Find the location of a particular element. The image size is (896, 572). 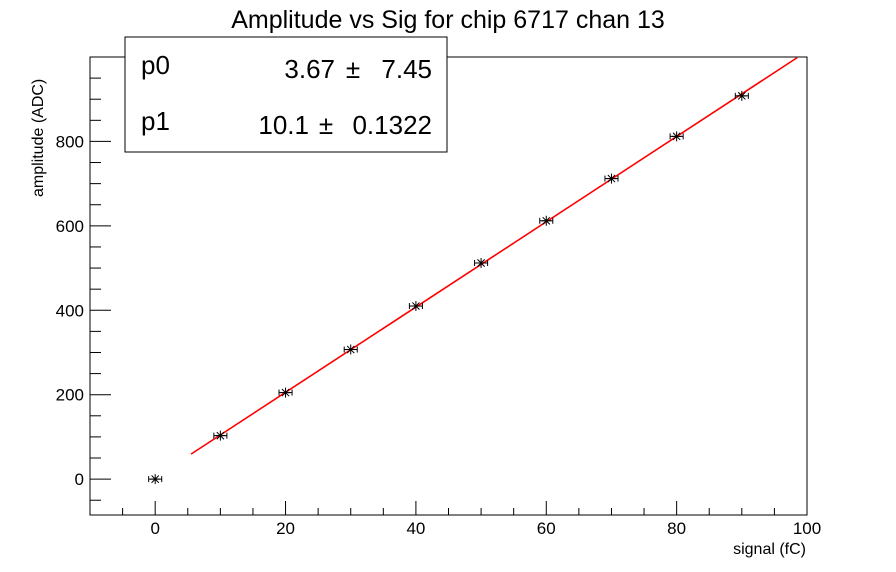

chart-title: Amplitude vs Sig for chip 6717 chan 13 is located at coordinates (448, 20).